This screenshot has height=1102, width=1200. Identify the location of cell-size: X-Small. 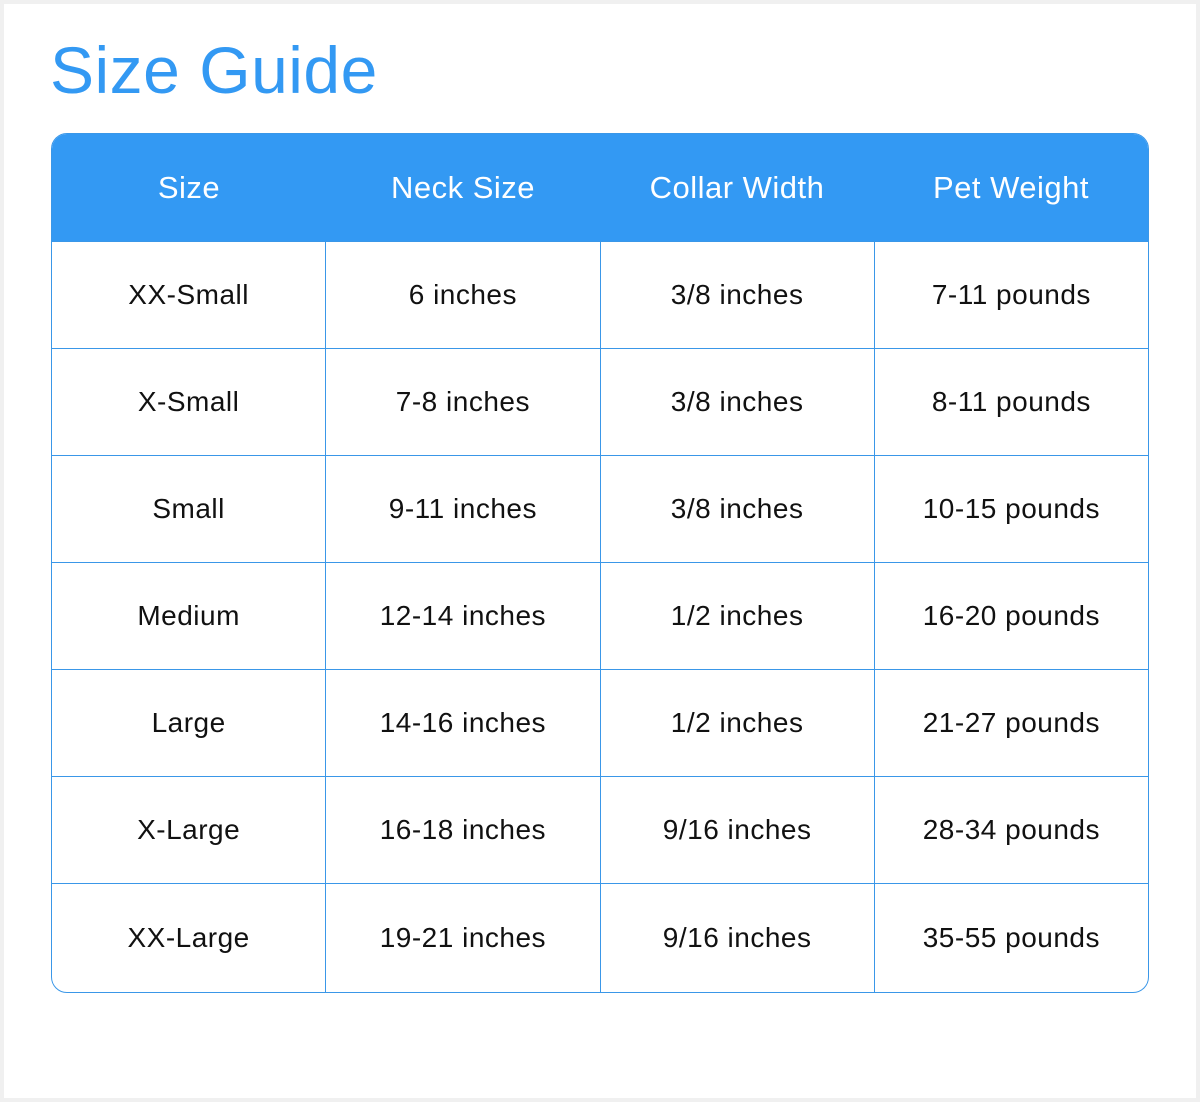
(188, 401).